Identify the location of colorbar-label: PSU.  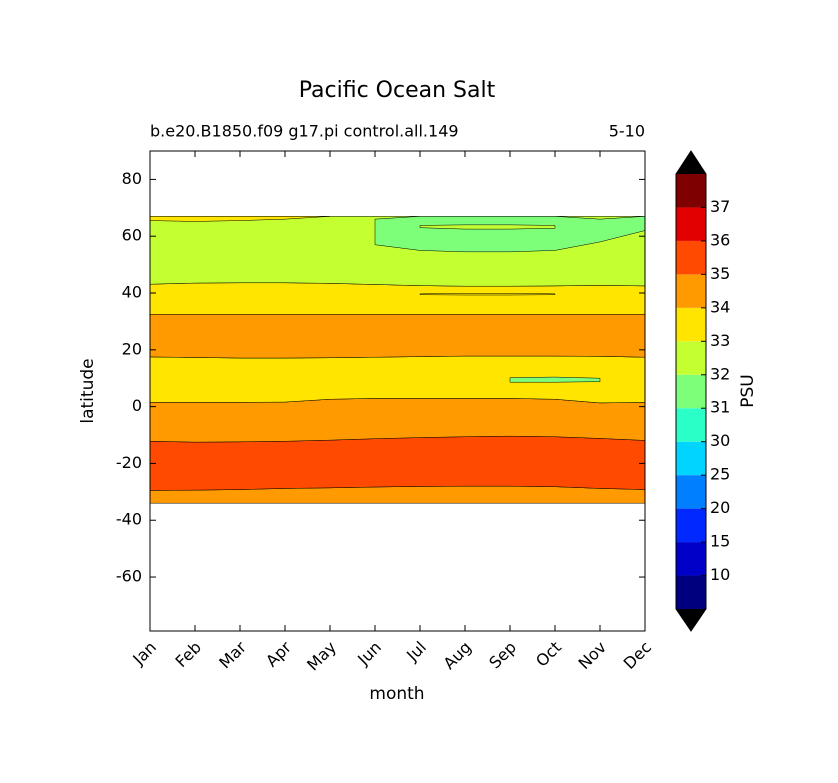
(748, 391).